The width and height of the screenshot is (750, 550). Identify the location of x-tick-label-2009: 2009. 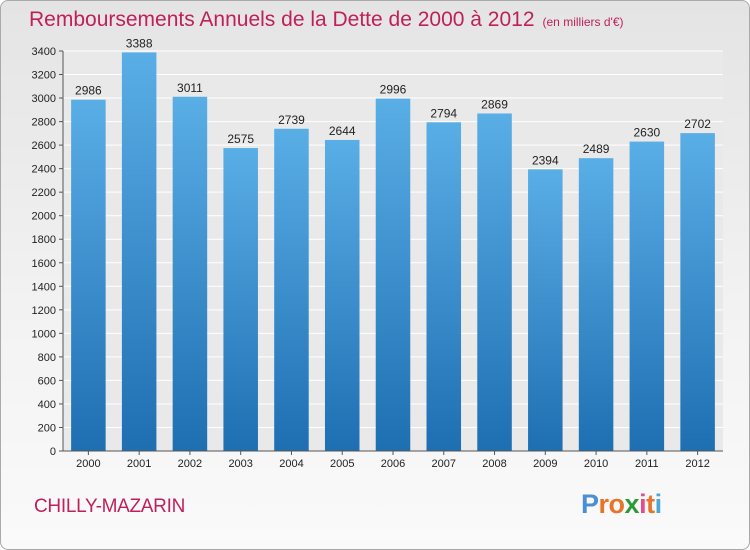
(545, 464).